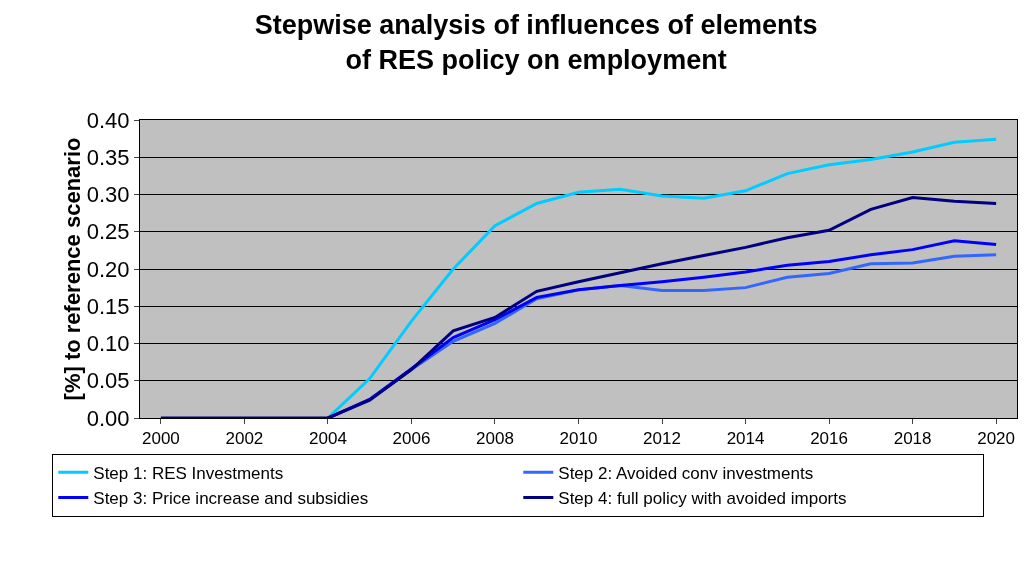 The height and width of the screenshot is (568, 1031). I want to click on legend-label: Step 3: Price increase and subsidies, so click(231, 499).